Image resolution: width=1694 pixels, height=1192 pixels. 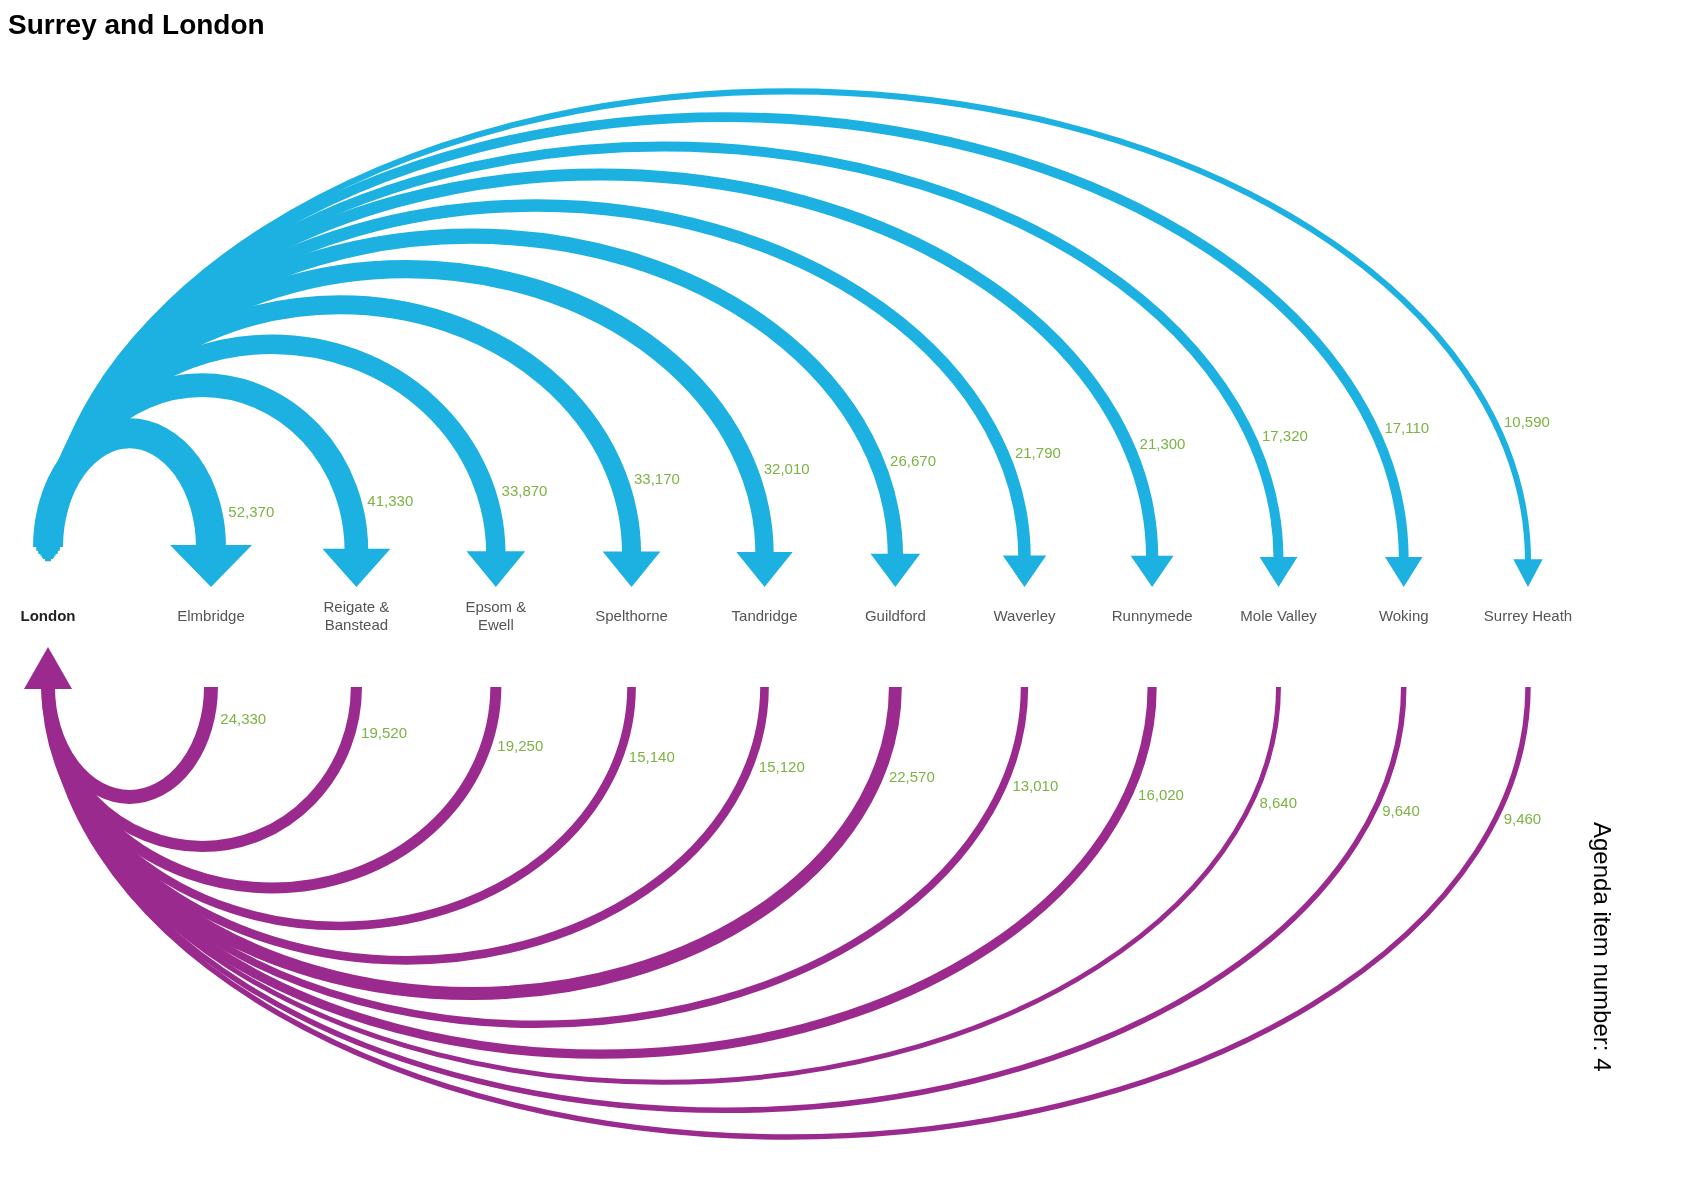 What do you see at coordinates (1162, 443) in the screenshot?
I see `data-label: 21,300` at bounding box center [1162, 443].